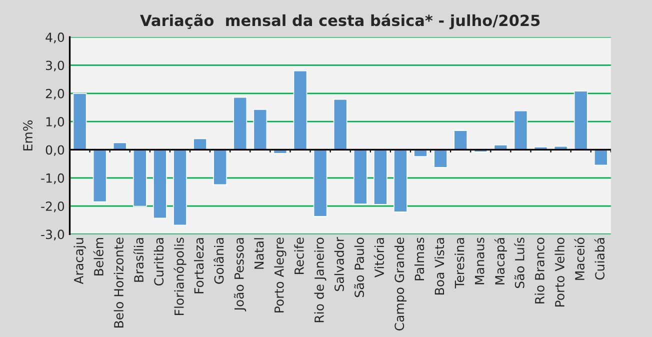  What do you see at coordinates (55, 66) in the screenshot?
I see `y-tick-label: 3,0` at bounding box center [55, 66].